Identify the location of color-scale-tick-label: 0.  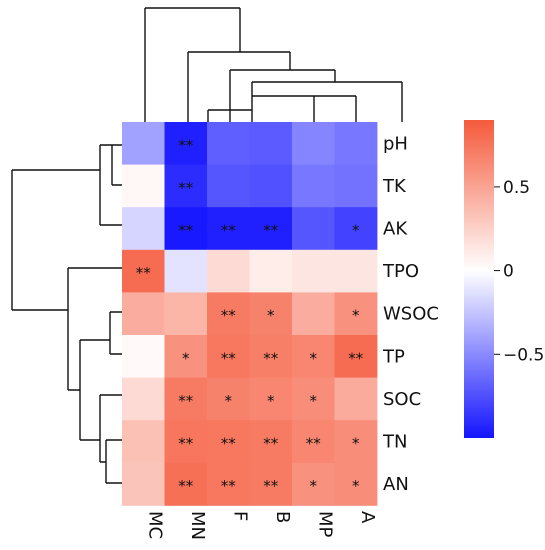
(508, 272).